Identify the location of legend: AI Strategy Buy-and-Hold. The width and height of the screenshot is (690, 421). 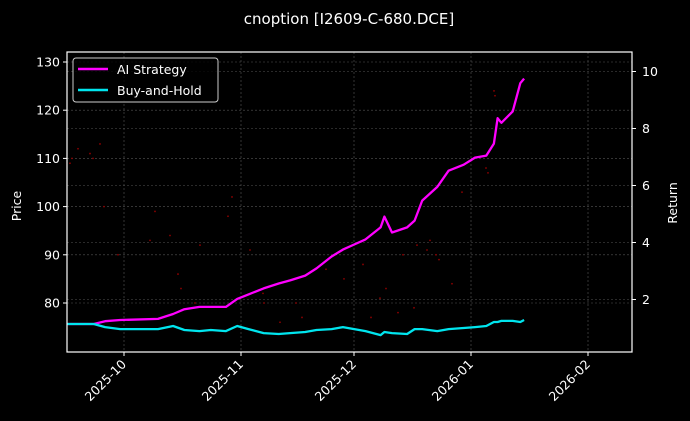
(145, 80).